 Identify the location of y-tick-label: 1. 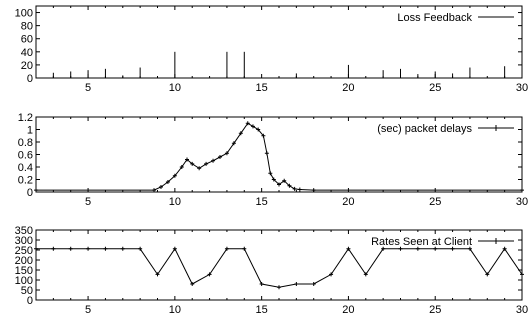
(30, 131).